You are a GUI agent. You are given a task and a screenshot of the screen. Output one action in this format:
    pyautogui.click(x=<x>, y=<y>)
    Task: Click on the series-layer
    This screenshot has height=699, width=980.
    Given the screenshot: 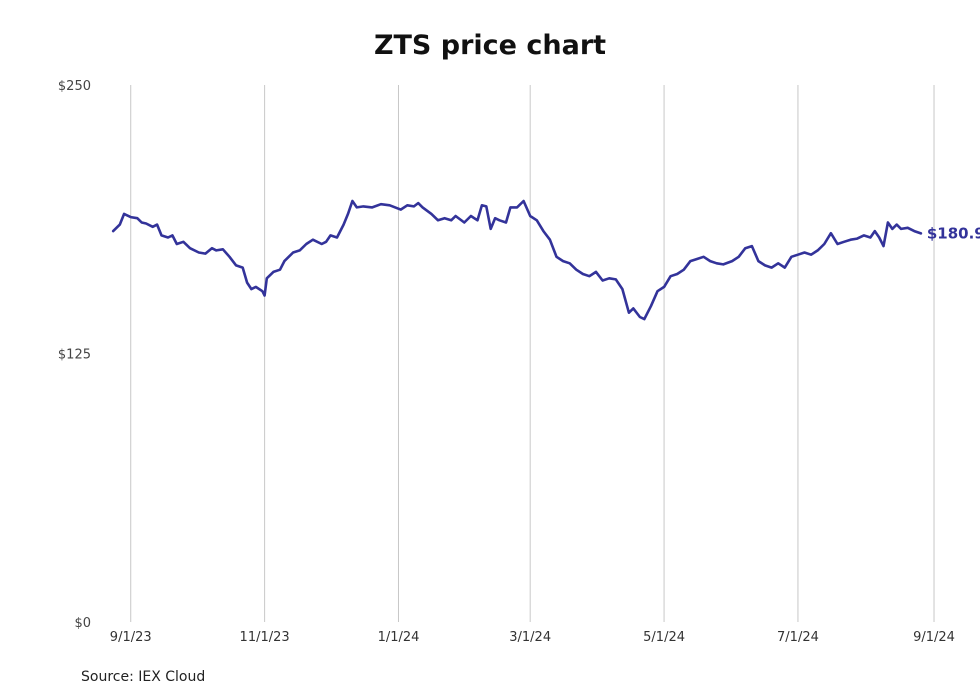 What is the action you would take?
    pyautogui.click(x=517, y=260)
    